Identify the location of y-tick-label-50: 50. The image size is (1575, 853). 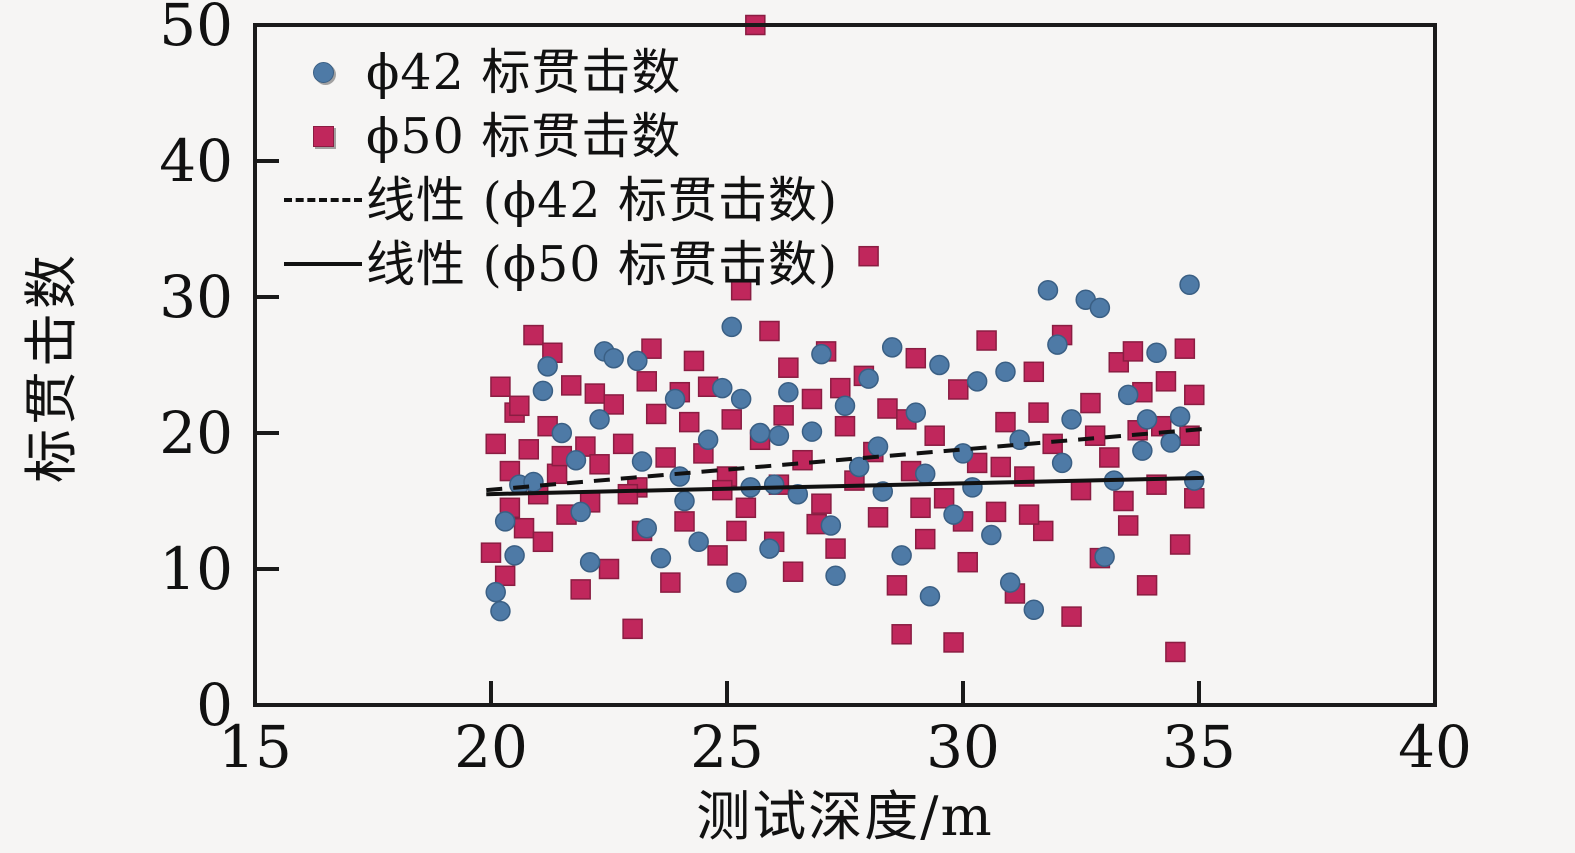
(196, 29).